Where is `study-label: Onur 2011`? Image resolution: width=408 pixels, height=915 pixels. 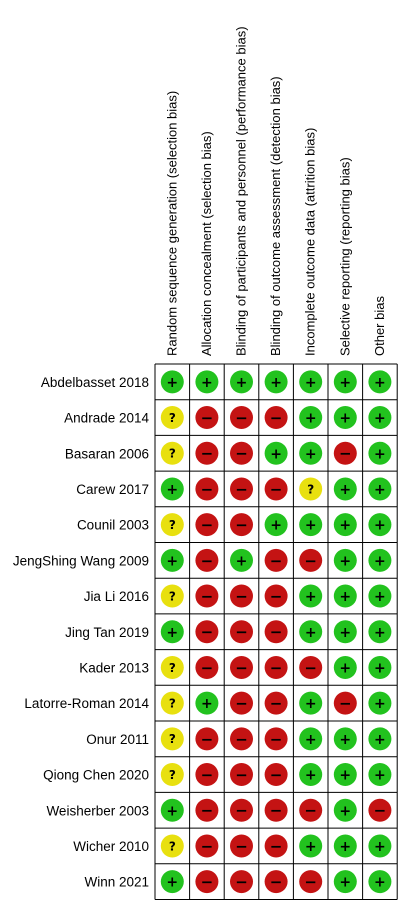 study-label: Onur 2011 is located at coordinates (117, 739).